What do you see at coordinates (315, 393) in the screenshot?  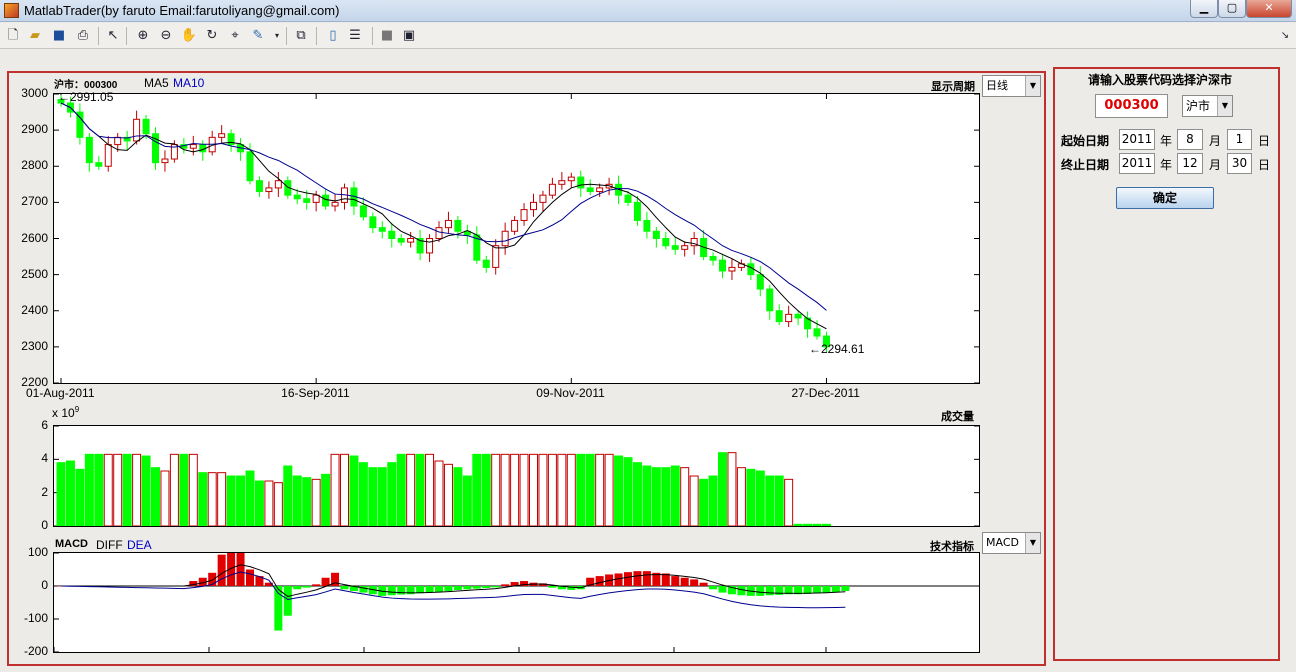 I see `price-x-tick-label: 16-Sep-2011` at bounding box center [315, 393].